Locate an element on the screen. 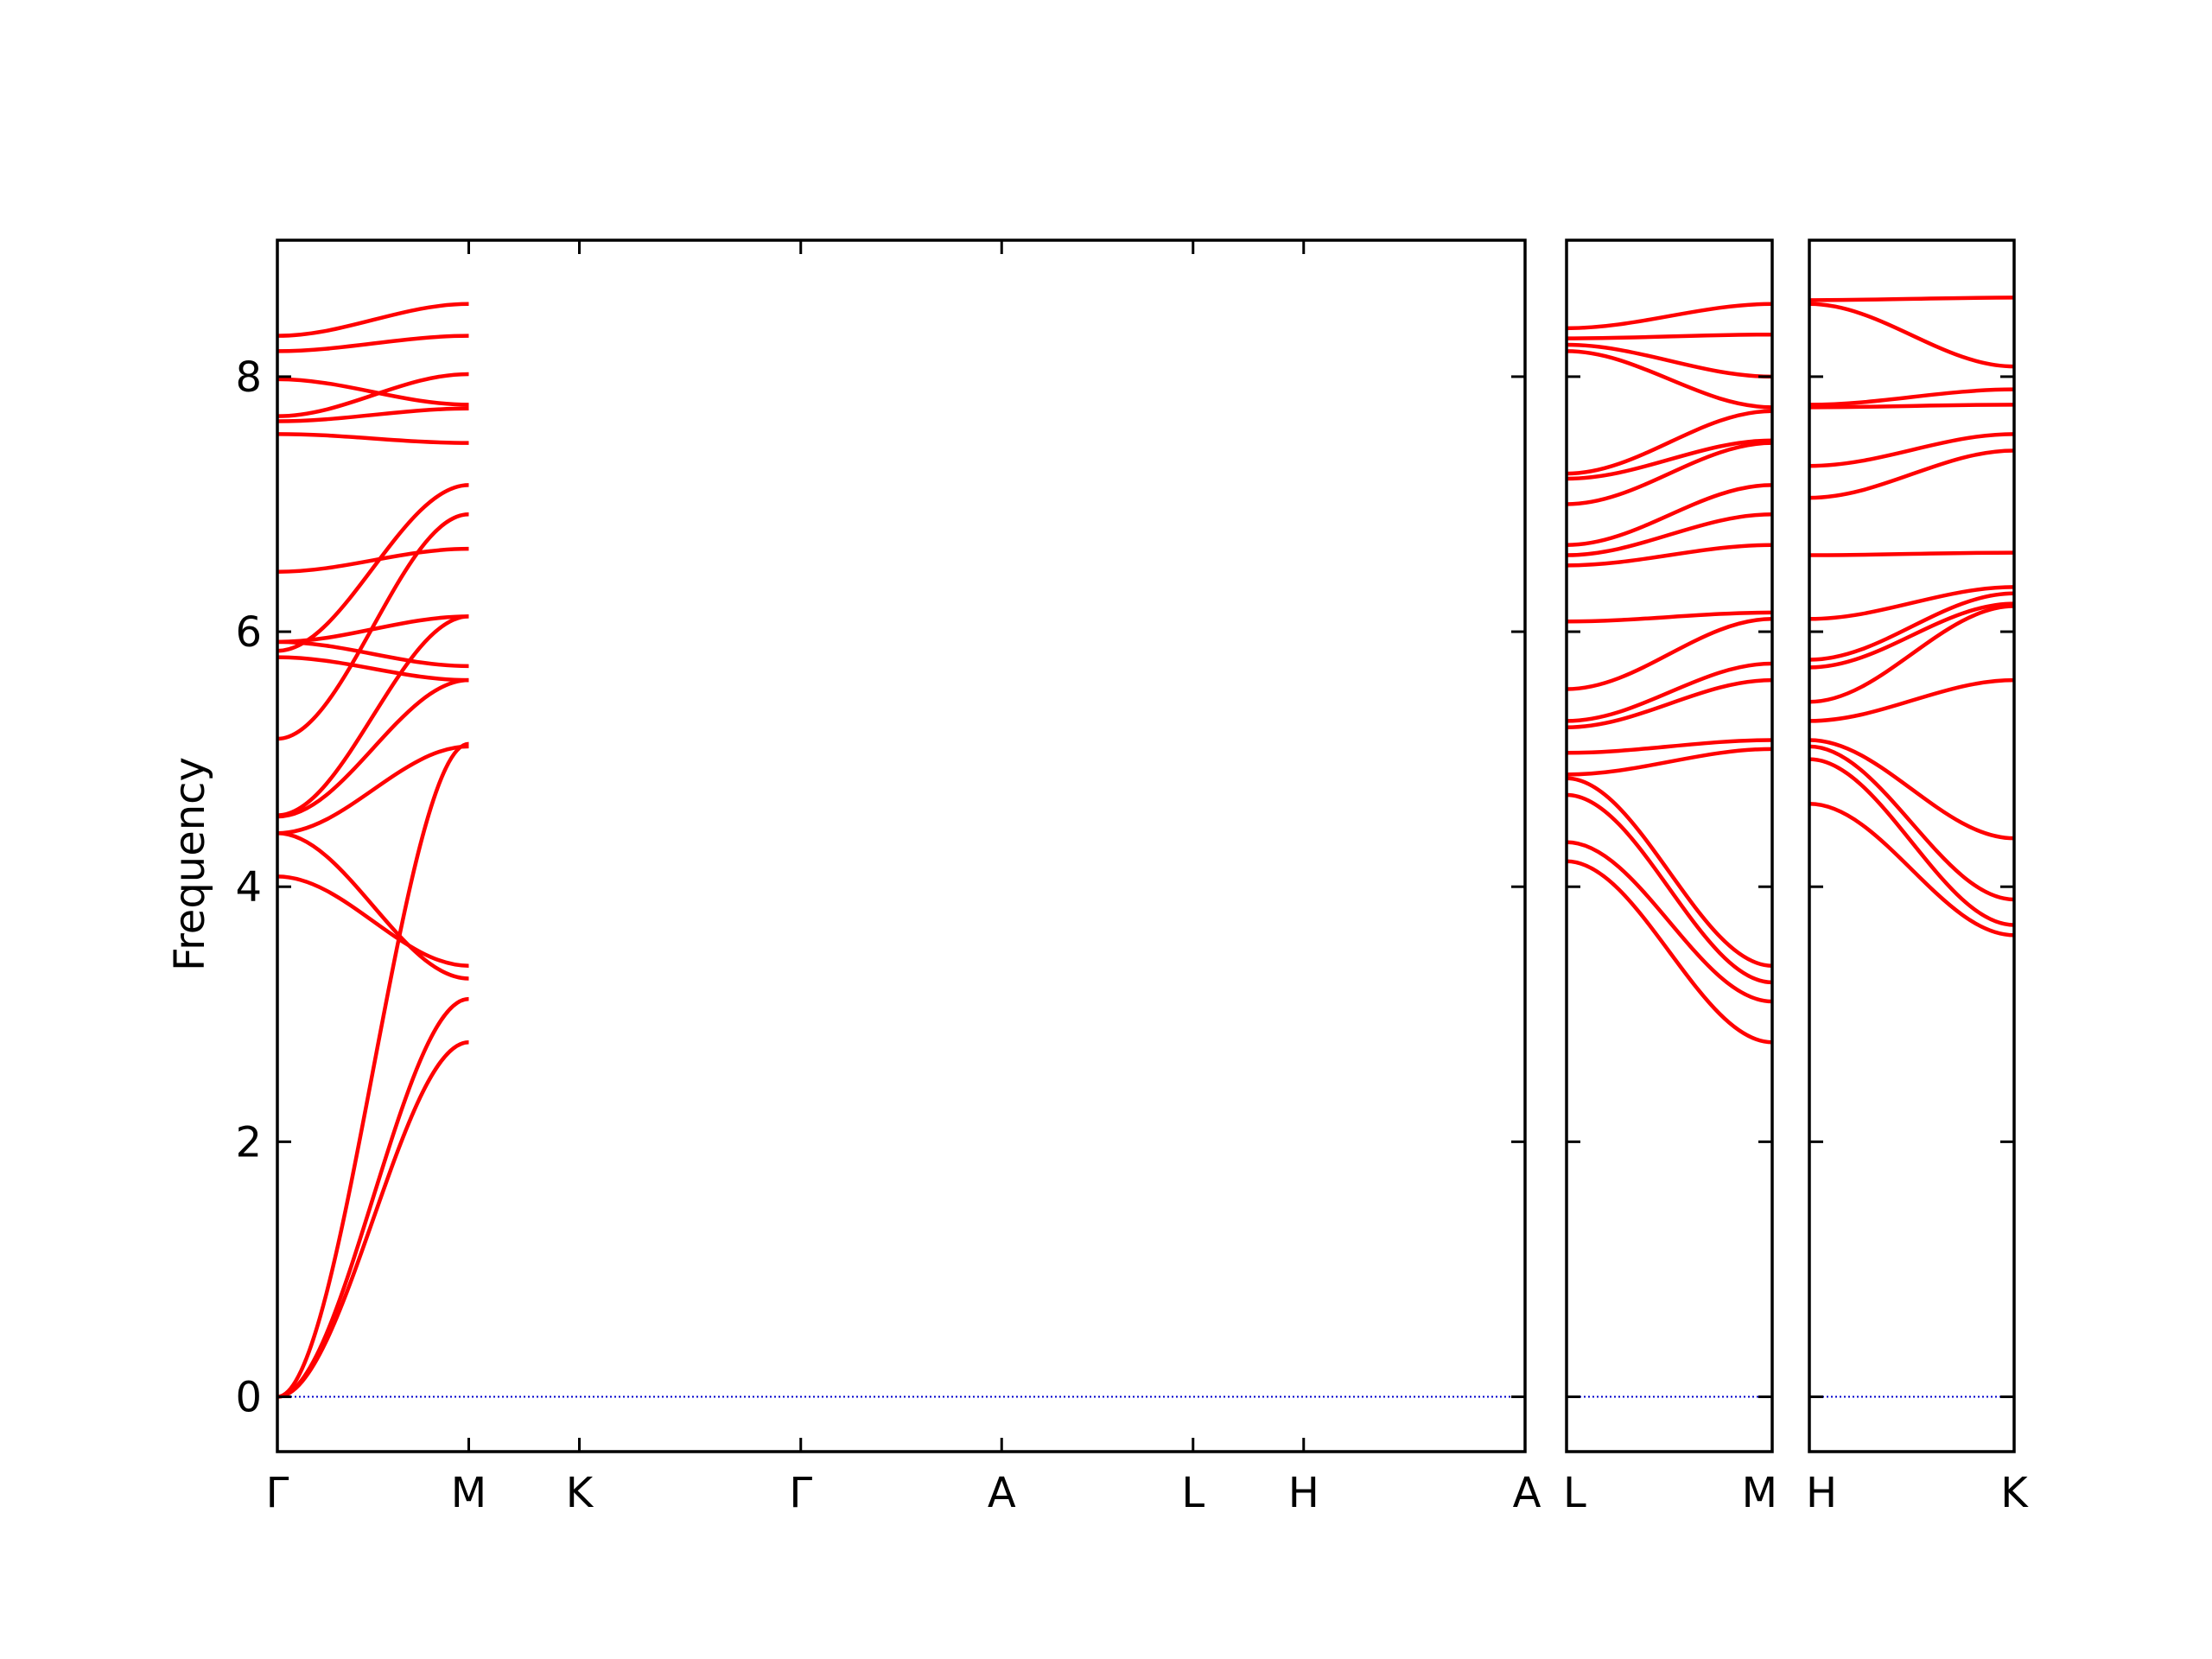 This screenshot has width=2212, height=1659. y-tick-label: 8 is located at coordinates (248, 377).